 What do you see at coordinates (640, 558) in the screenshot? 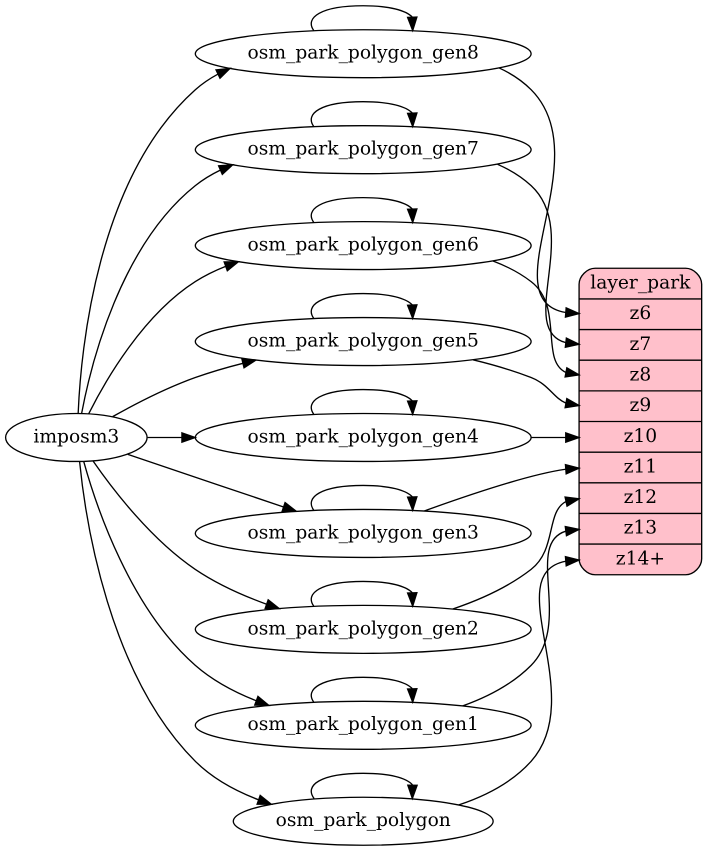
I see `svg-text: z14+` at bounding box center [640, 558].